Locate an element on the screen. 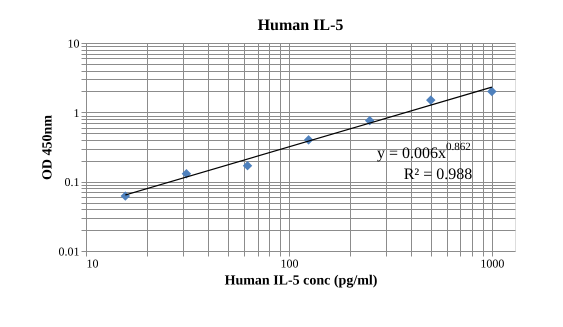 This screenshot has width=563, height=327. y-tick-label: 10 is located at coordinates (74, 43).